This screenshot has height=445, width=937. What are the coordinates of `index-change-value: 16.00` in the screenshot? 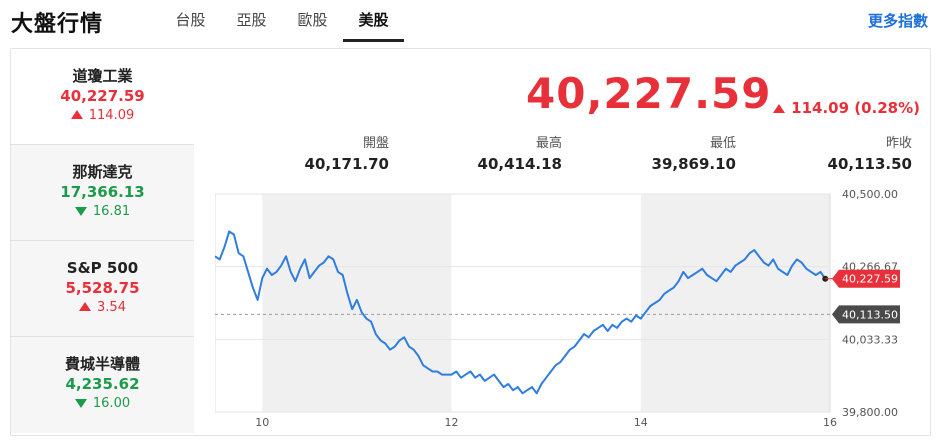 It's located at (111, 403).